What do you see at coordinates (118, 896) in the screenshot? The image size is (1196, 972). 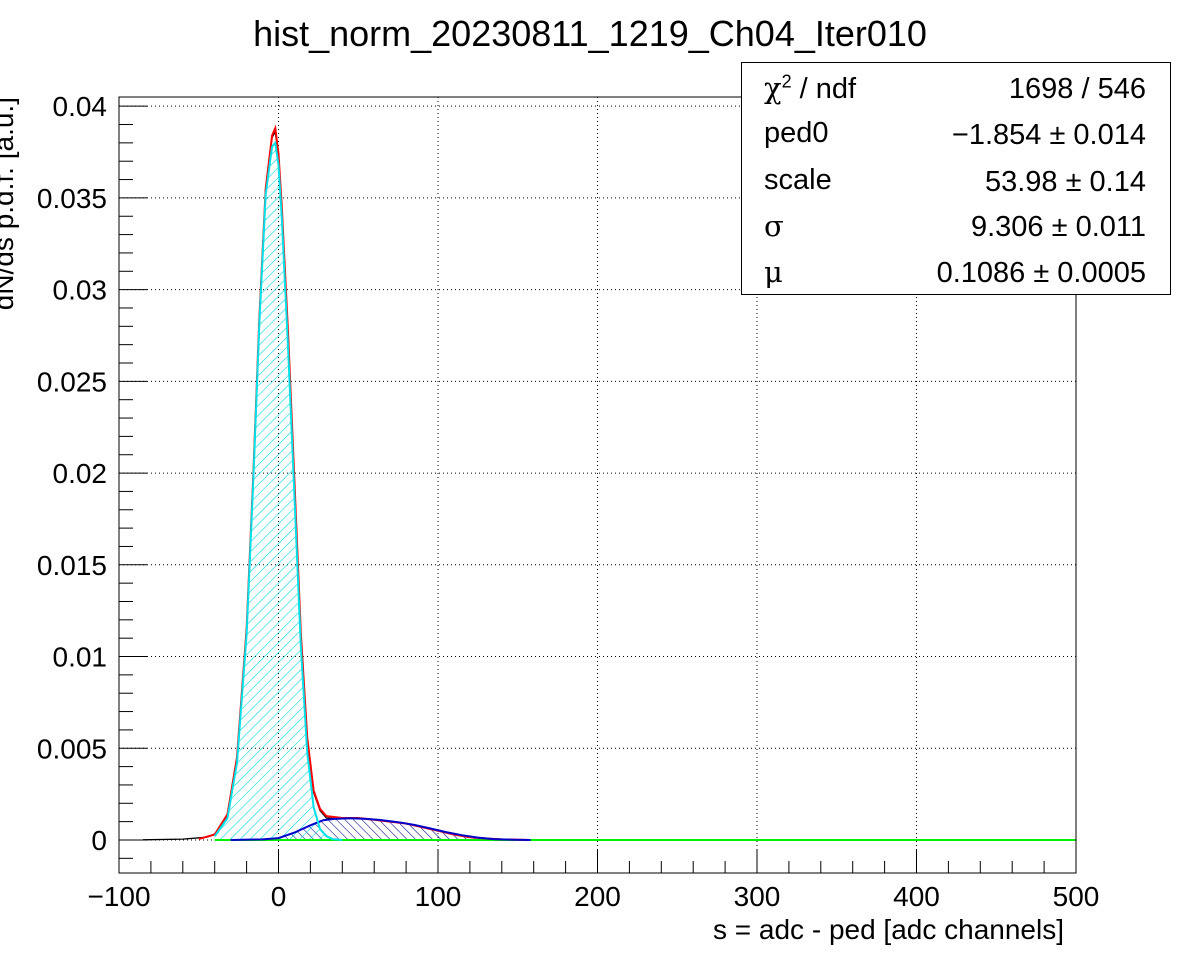 I see `x-tick-label: −100` at bounding box center [118, 896].